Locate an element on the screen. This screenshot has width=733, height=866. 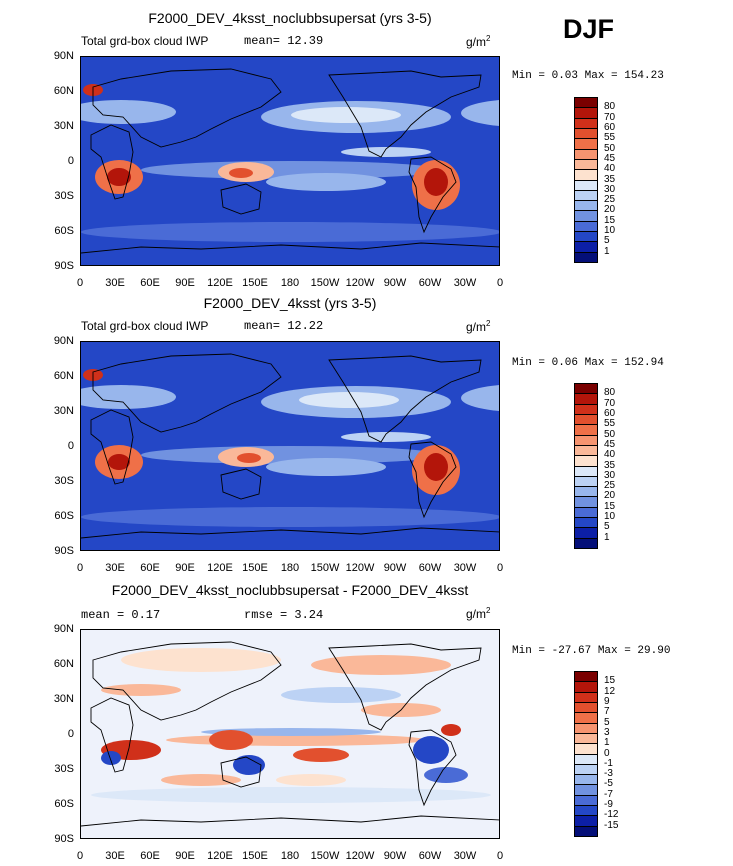
panel-3-lon-tick: 120E is located at coordinates (220, 856).